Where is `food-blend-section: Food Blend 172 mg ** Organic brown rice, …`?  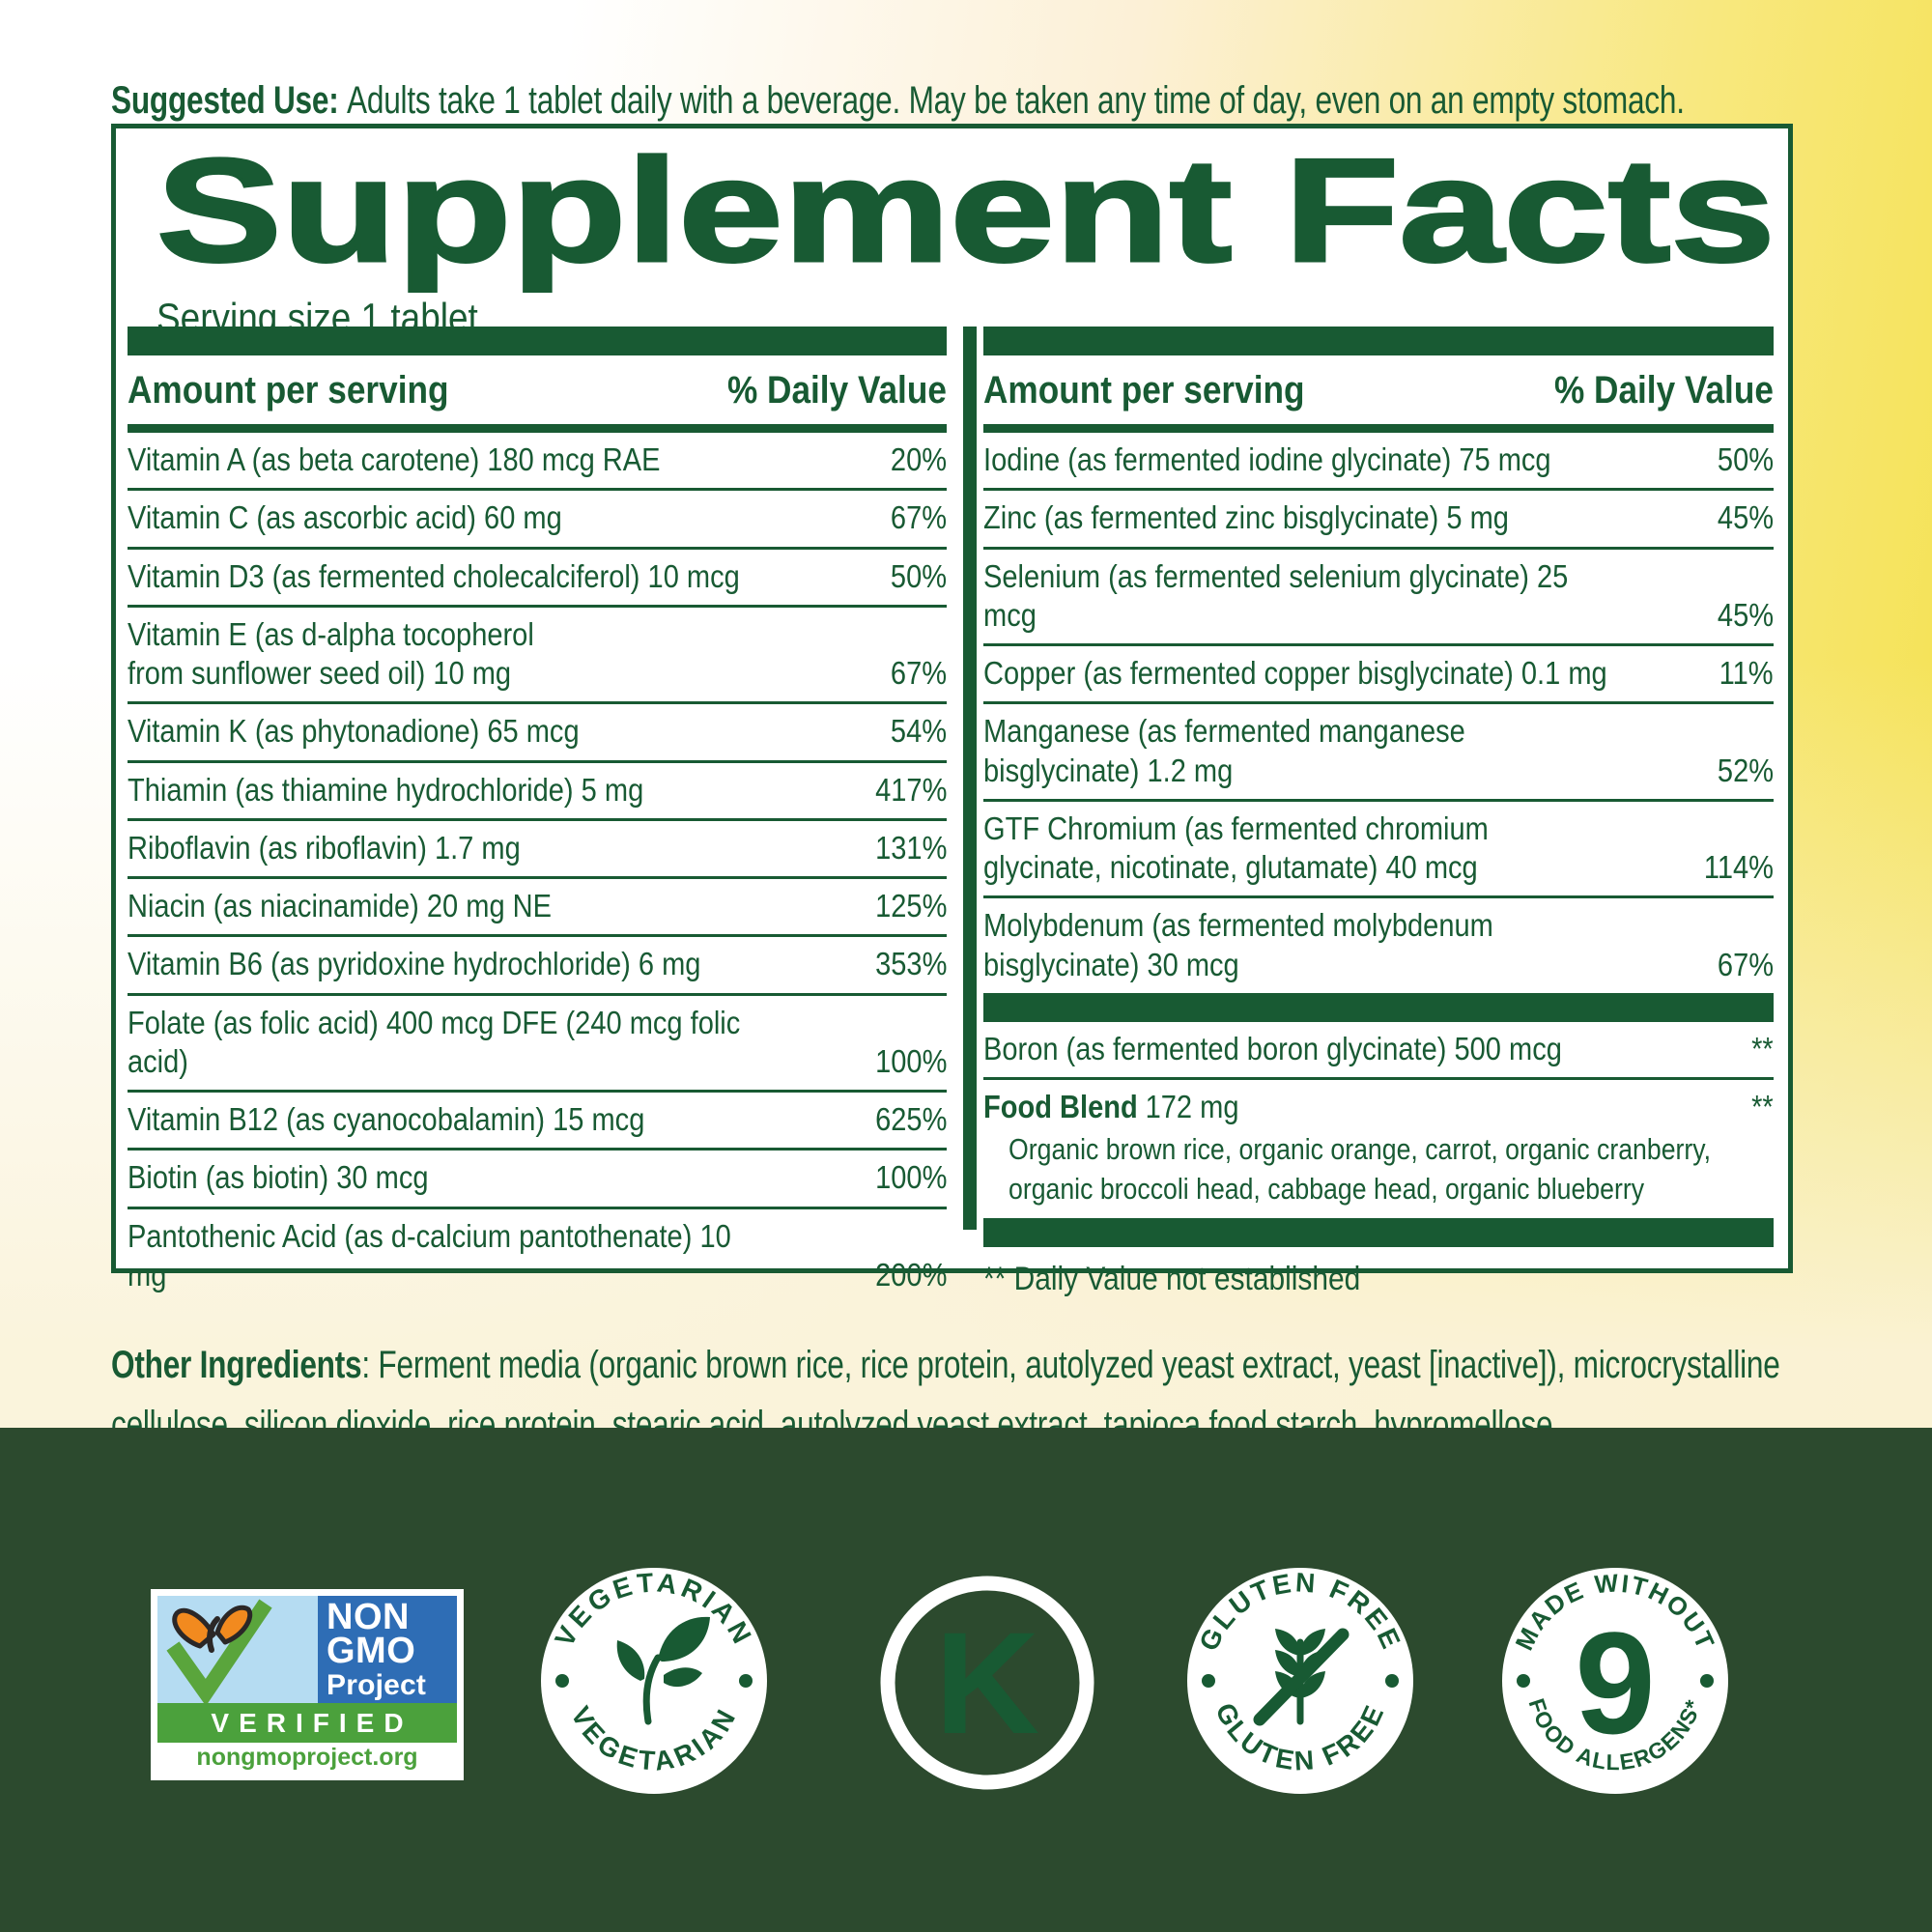 food-blend-section: Food Blend 172 mg ** Organic brown rice, … is located at coordinates (1378, 1147).